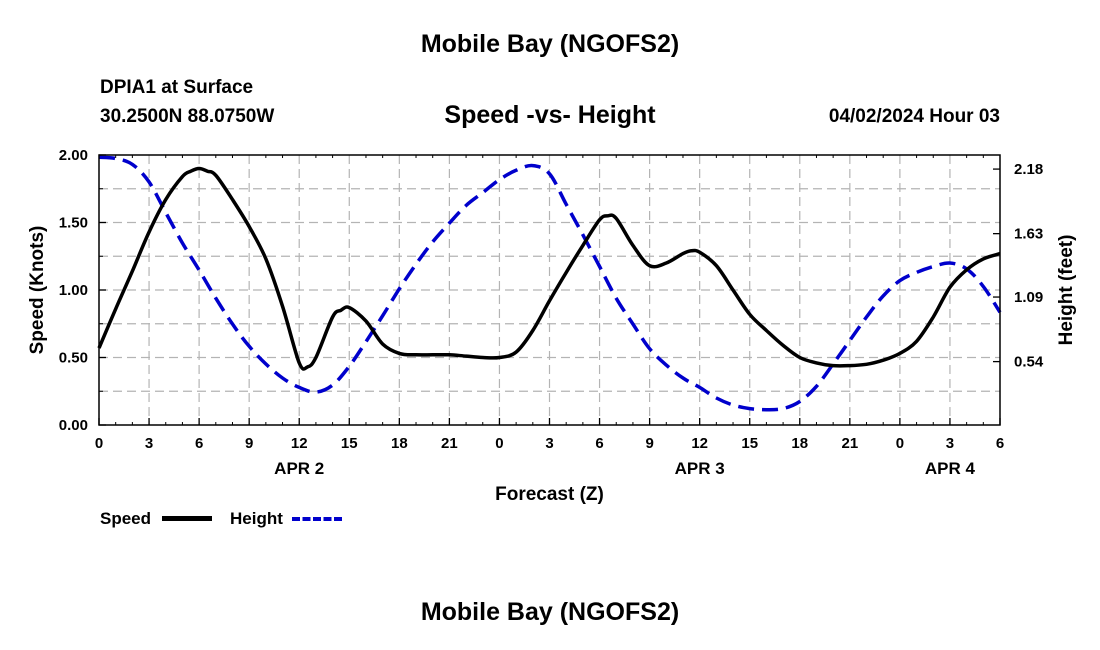 Image resolution: width=1100 pixels, height=650 pixels. I want to click on y2-tick-label: 2.18, so click(1028, 169).